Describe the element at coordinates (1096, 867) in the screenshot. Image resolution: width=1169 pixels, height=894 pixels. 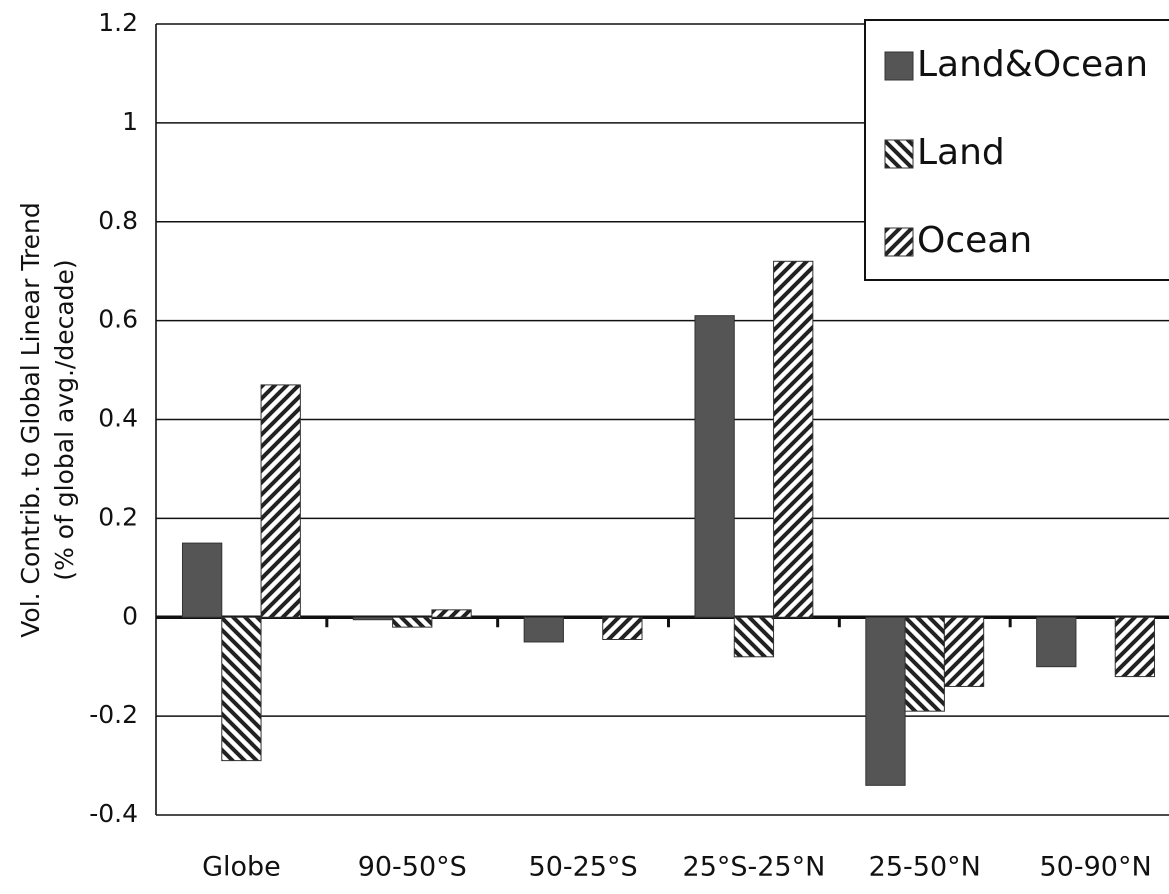
I see `x-tick-label: 50-90°N` at that location.